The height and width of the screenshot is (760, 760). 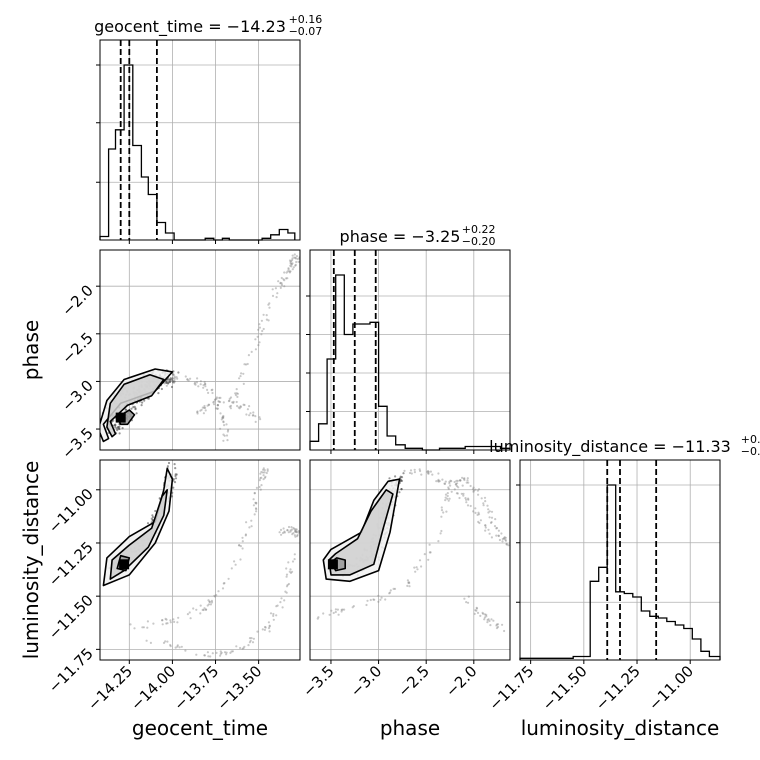 I want to click on xtick-label-geocent_time-0: −14.25, so click(x=110, y=688).